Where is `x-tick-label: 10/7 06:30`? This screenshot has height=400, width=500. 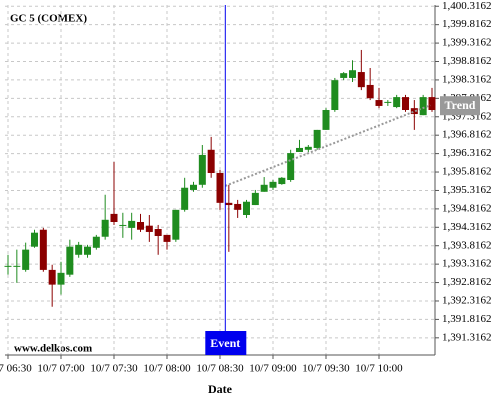
x-tick-label: 10/7 06:30 is located at coordinates (16, 369).